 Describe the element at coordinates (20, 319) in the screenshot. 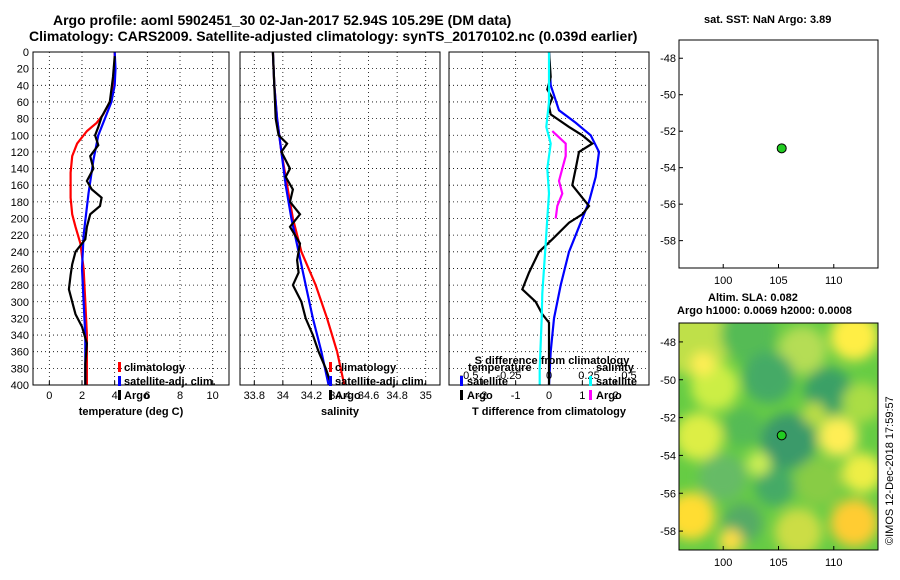

I see `y-tick-label: 320` at that location.